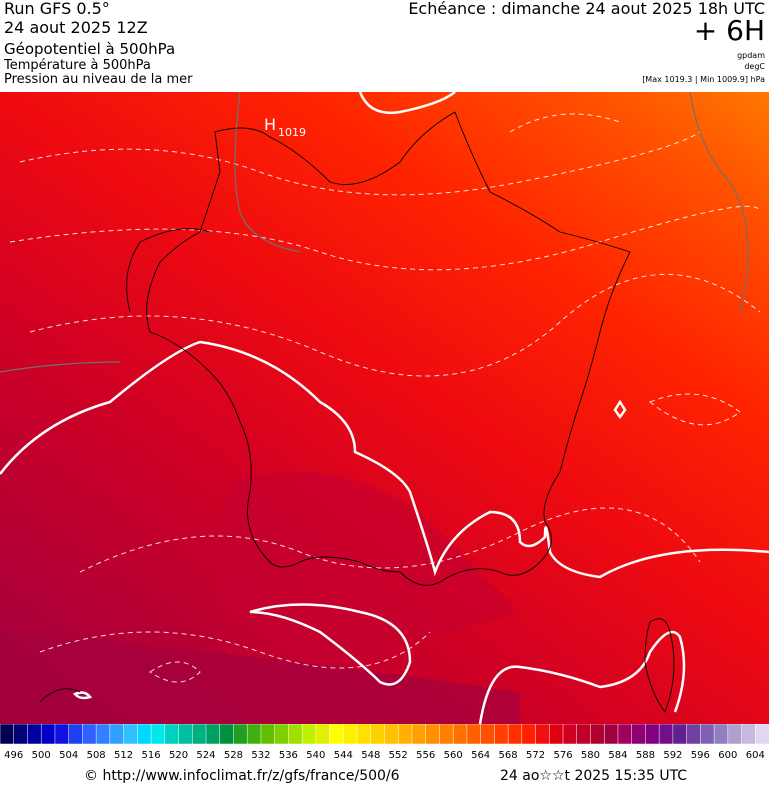 This screenshot has width=769, height=786. I want to click on colorbar-label: 540, so click(315, 755).